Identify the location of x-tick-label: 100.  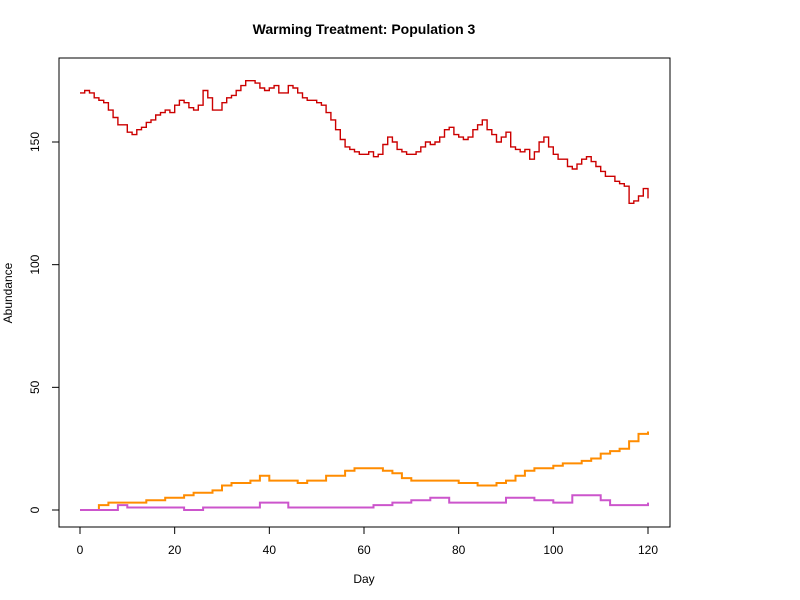
(553, 550).